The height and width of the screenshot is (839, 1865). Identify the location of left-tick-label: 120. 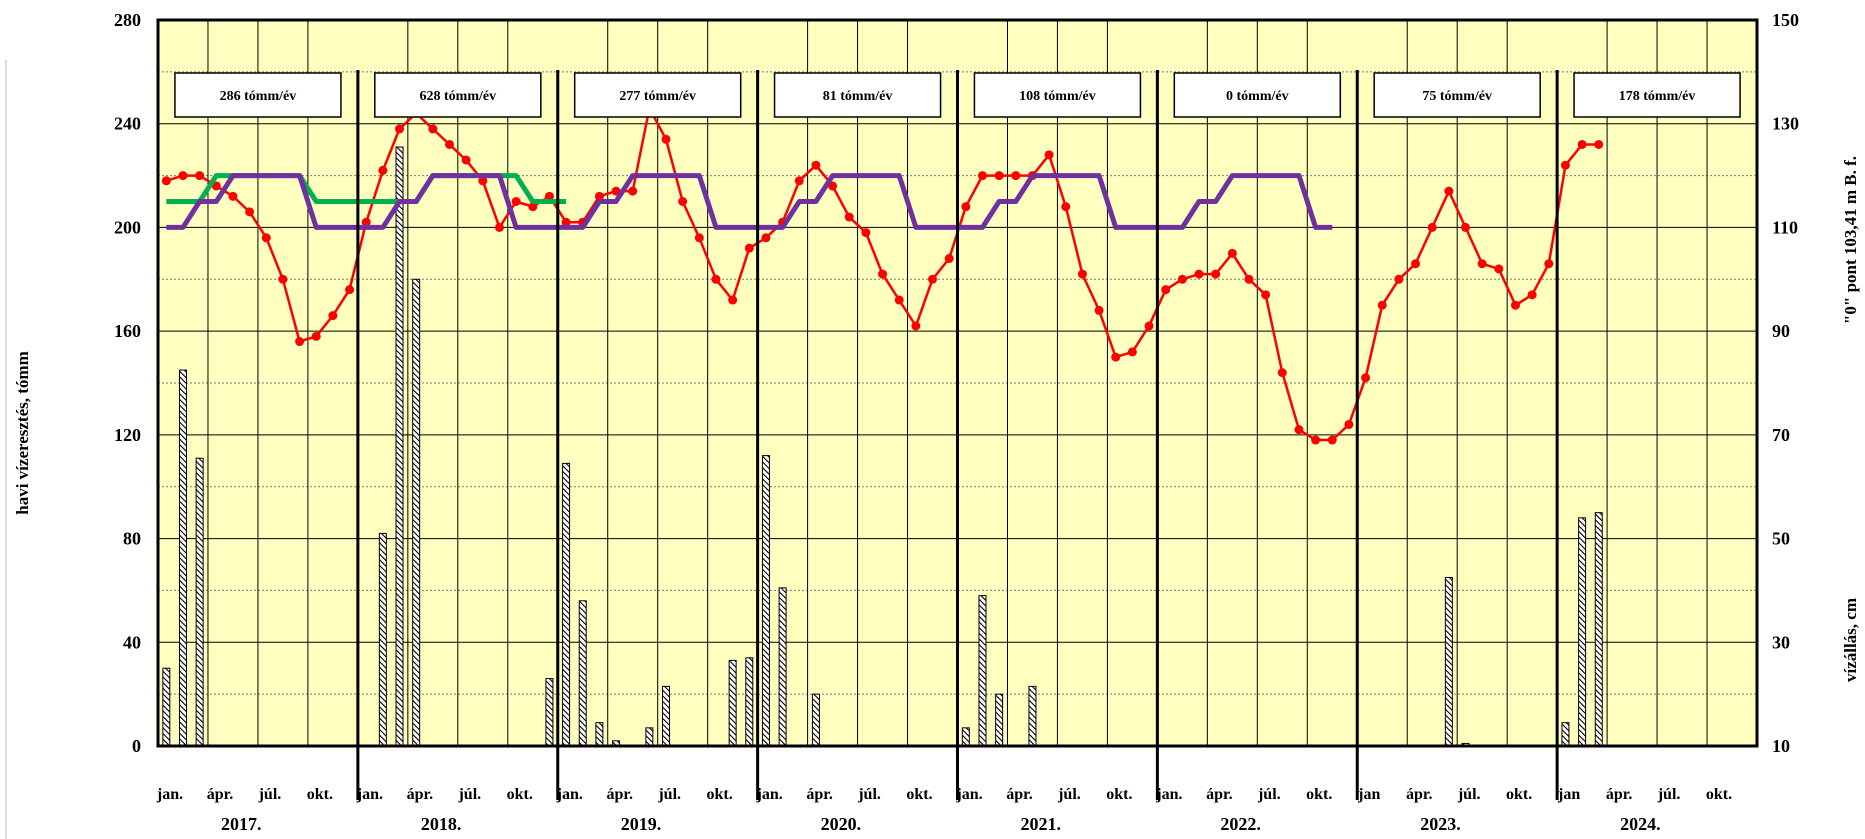
(127, 435).